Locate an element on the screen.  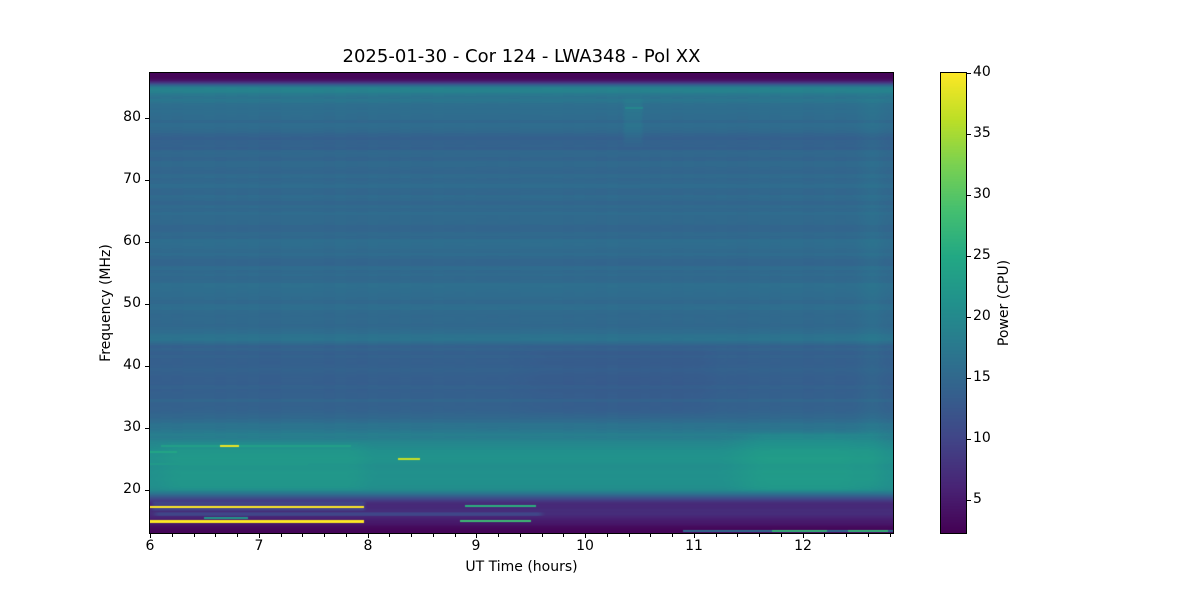
x-tick-label: 8 is located at coordinates (368, 546).